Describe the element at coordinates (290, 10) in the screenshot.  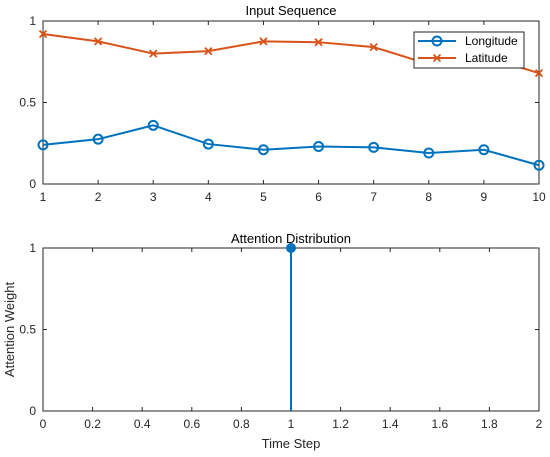
I see `chart-title: Input Sequence` at that location.